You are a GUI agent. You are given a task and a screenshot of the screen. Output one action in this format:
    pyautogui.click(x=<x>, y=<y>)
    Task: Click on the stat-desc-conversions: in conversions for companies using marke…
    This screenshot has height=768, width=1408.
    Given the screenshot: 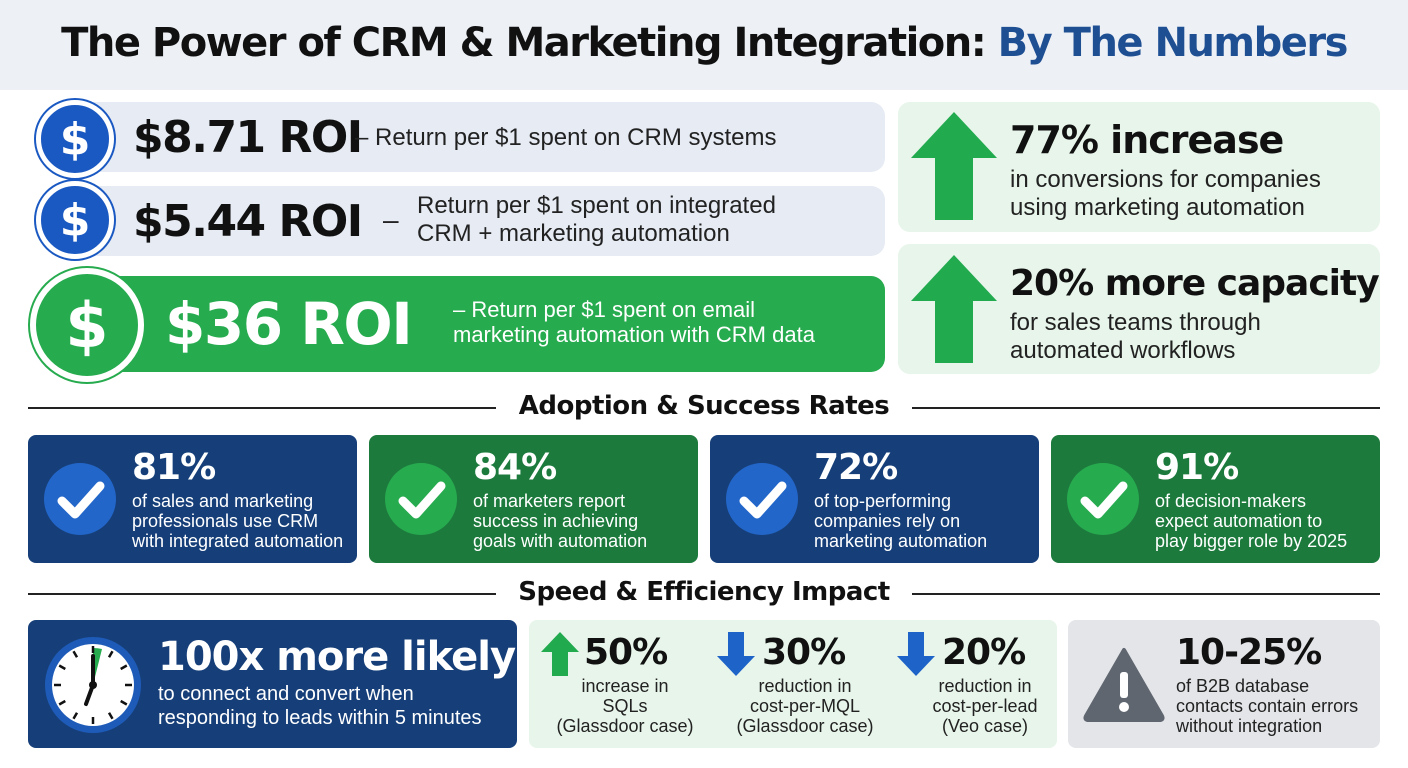 What is the action you would take?
    pyautogui.click(x=1165, y=193)
    